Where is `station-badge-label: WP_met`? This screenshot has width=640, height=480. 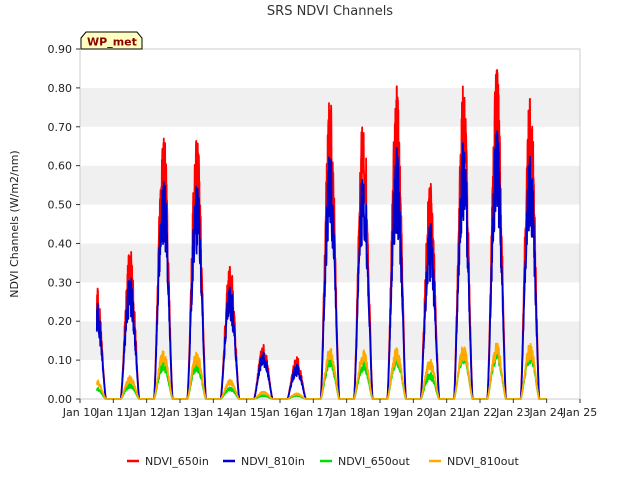
station-badge-label: WP_met is located at coordinates (112, 42).